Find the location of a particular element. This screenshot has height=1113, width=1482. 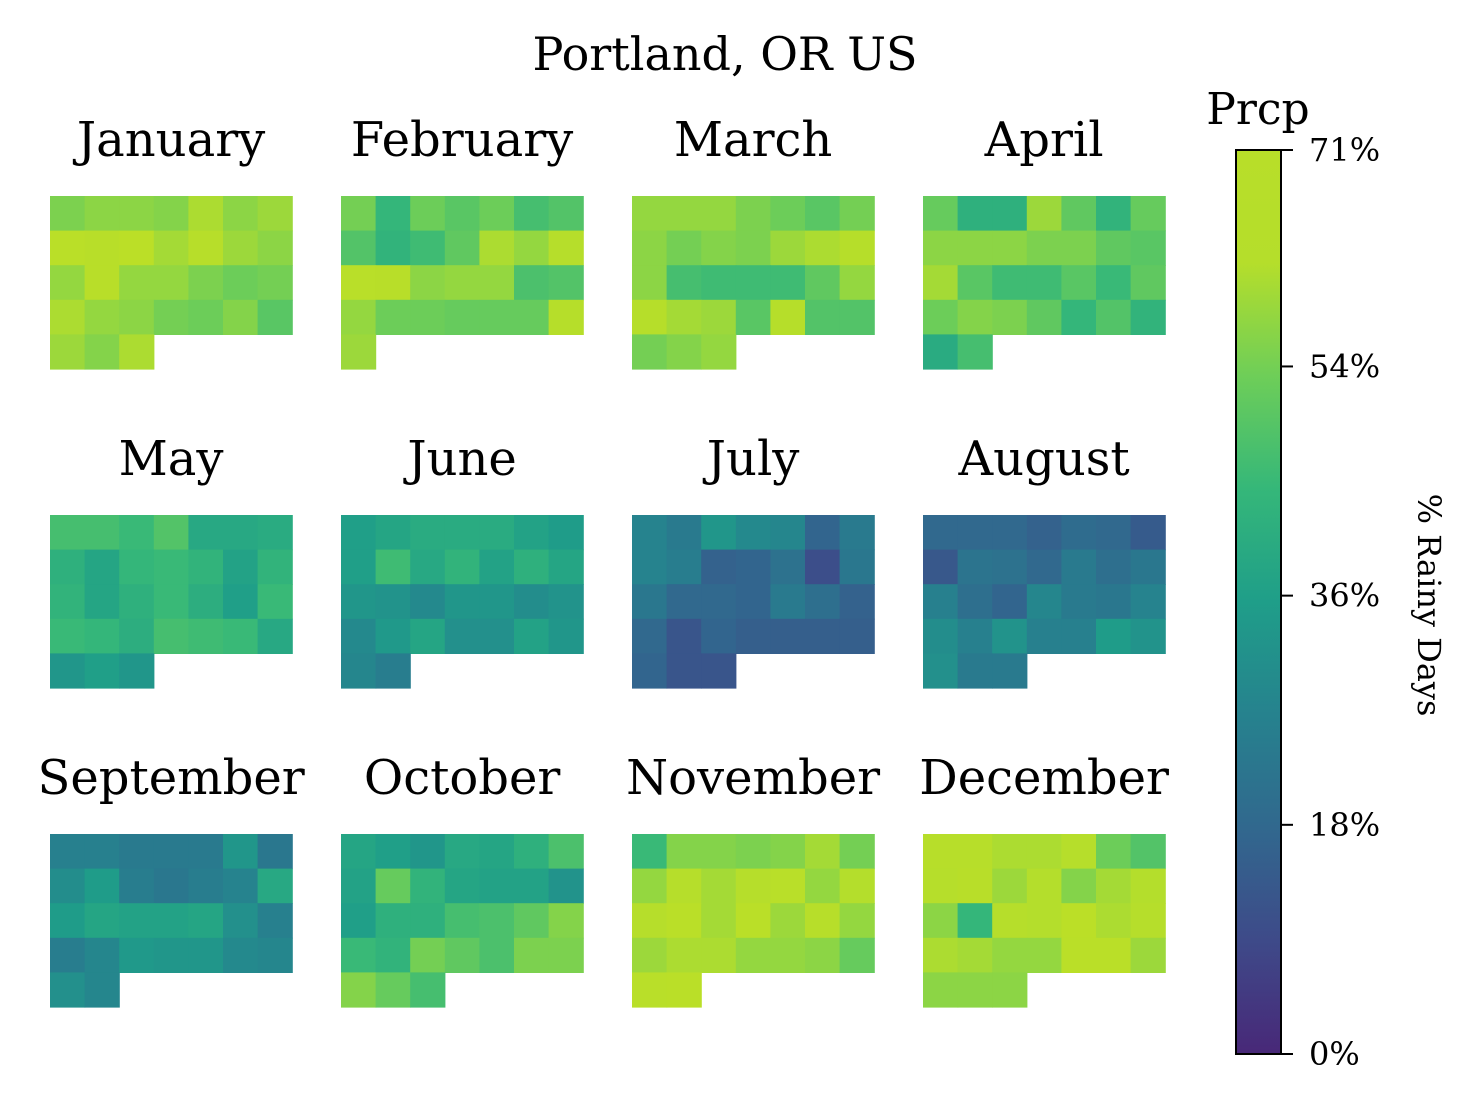

colorbar-gradient is located at coordinates (1258, 602).